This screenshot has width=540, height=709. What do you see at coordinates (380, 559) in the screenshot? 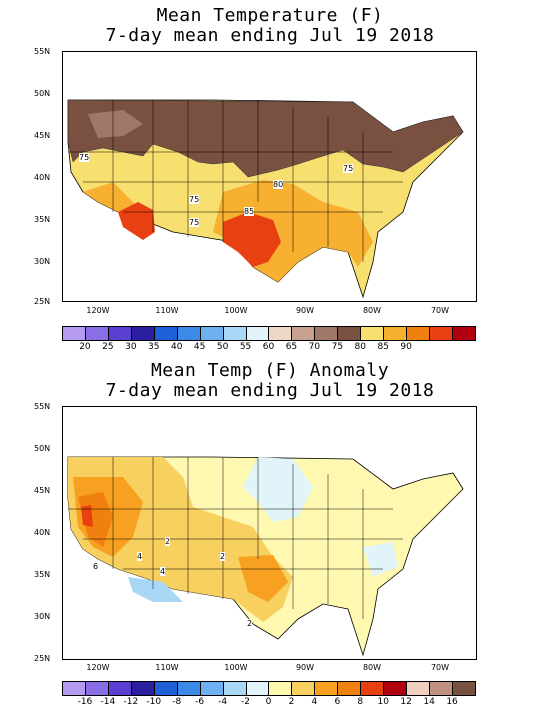
I see `map2-cool-se` at bounding box center [380, 559].